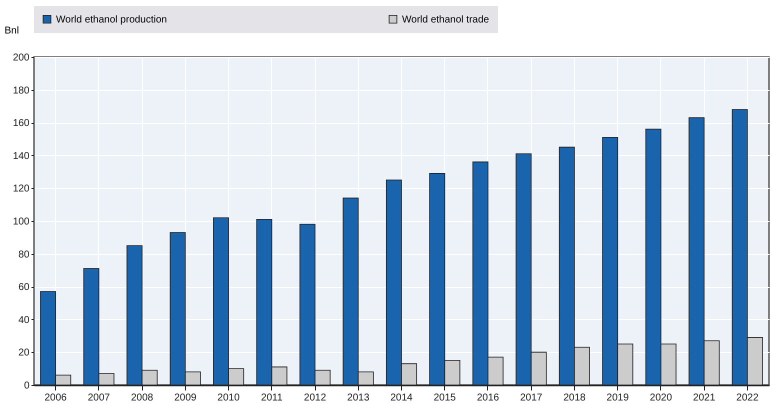 The width and height of the screenshot is (777, 410). Describe the element at coordinates (531, 398) in the screenshot. I see `x-tick-label: 2017` at that location.